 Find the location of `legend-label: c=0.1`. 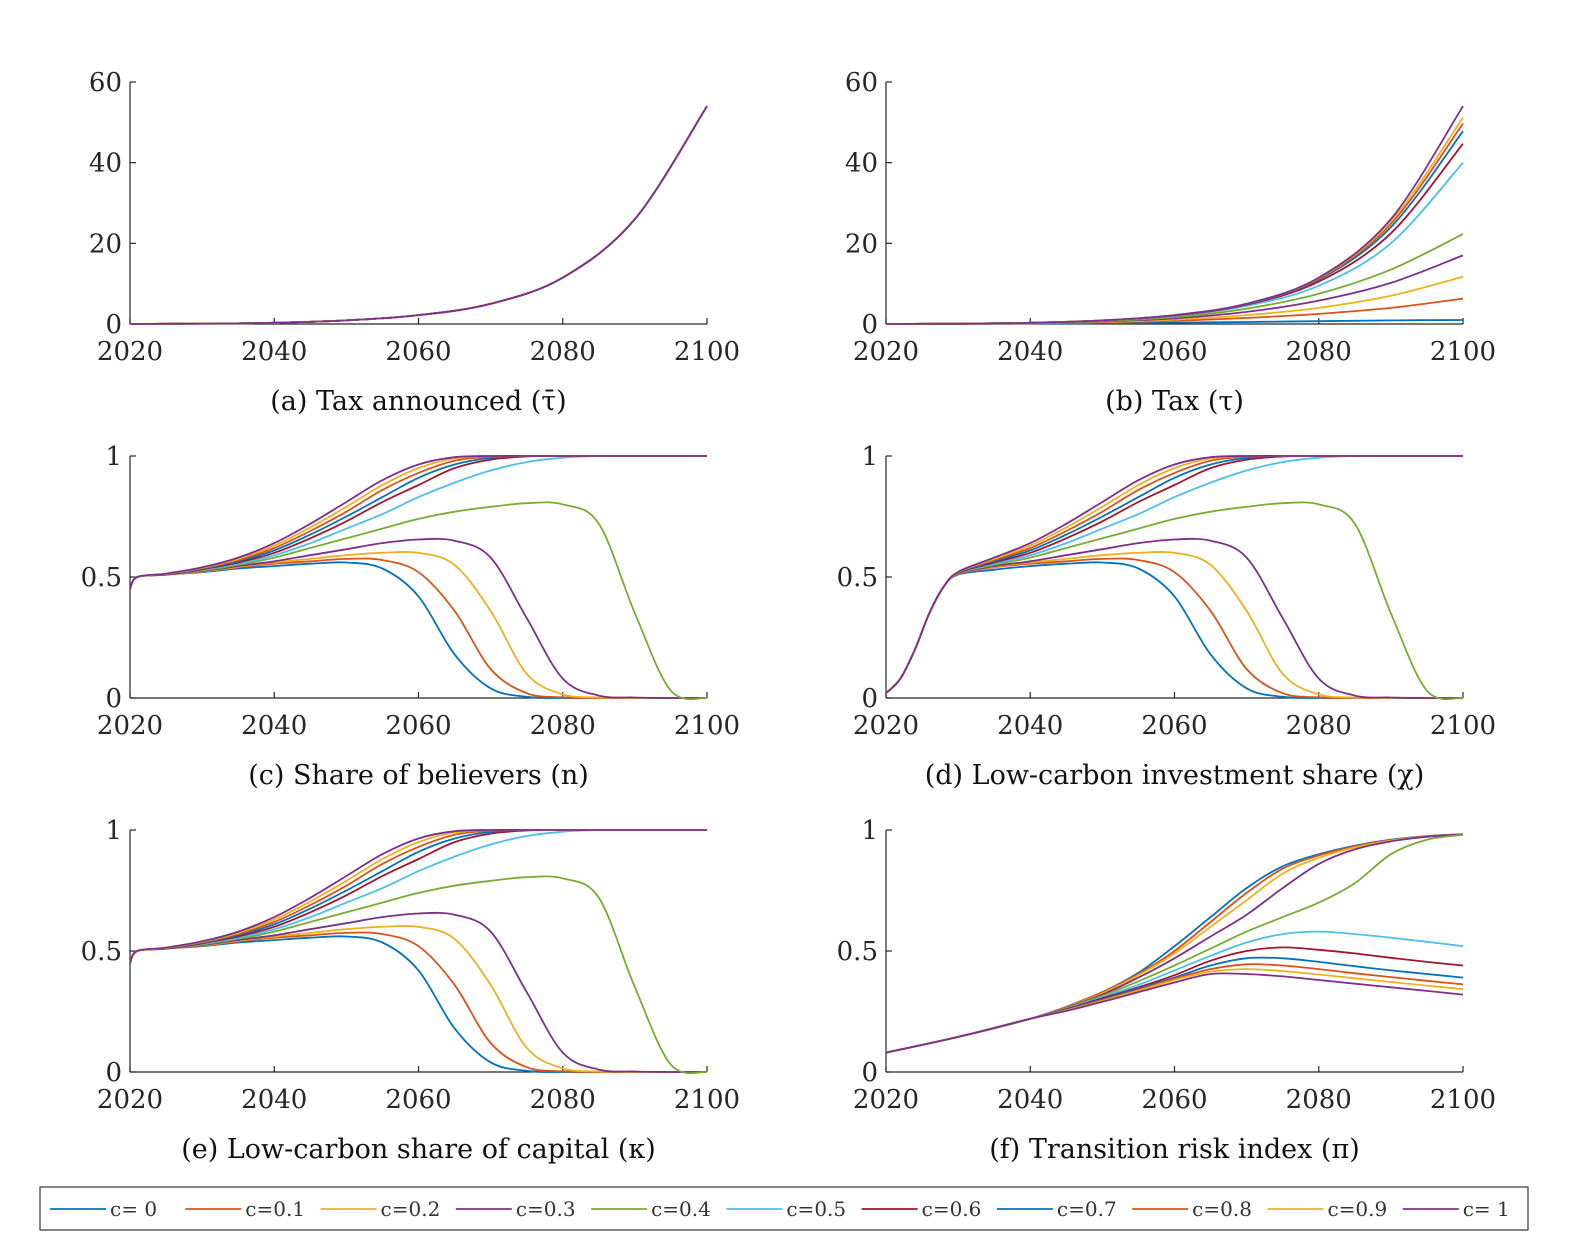

legend-label: c=0.1 is located at coordinates (275, 1209).